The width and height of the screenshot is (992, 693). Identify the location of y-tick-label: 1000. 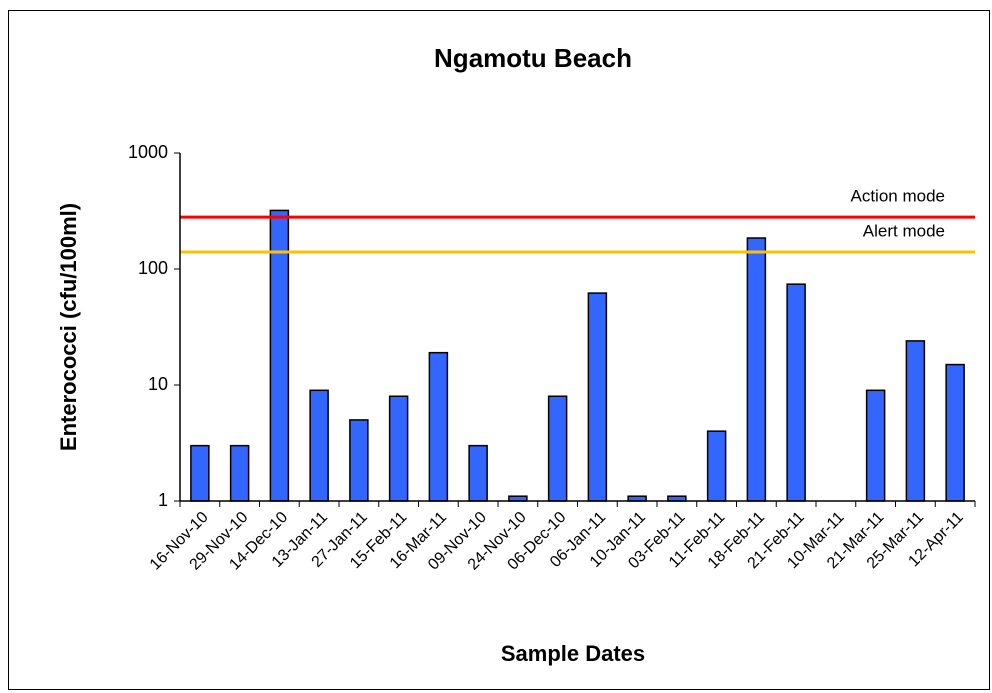
(148, 152).